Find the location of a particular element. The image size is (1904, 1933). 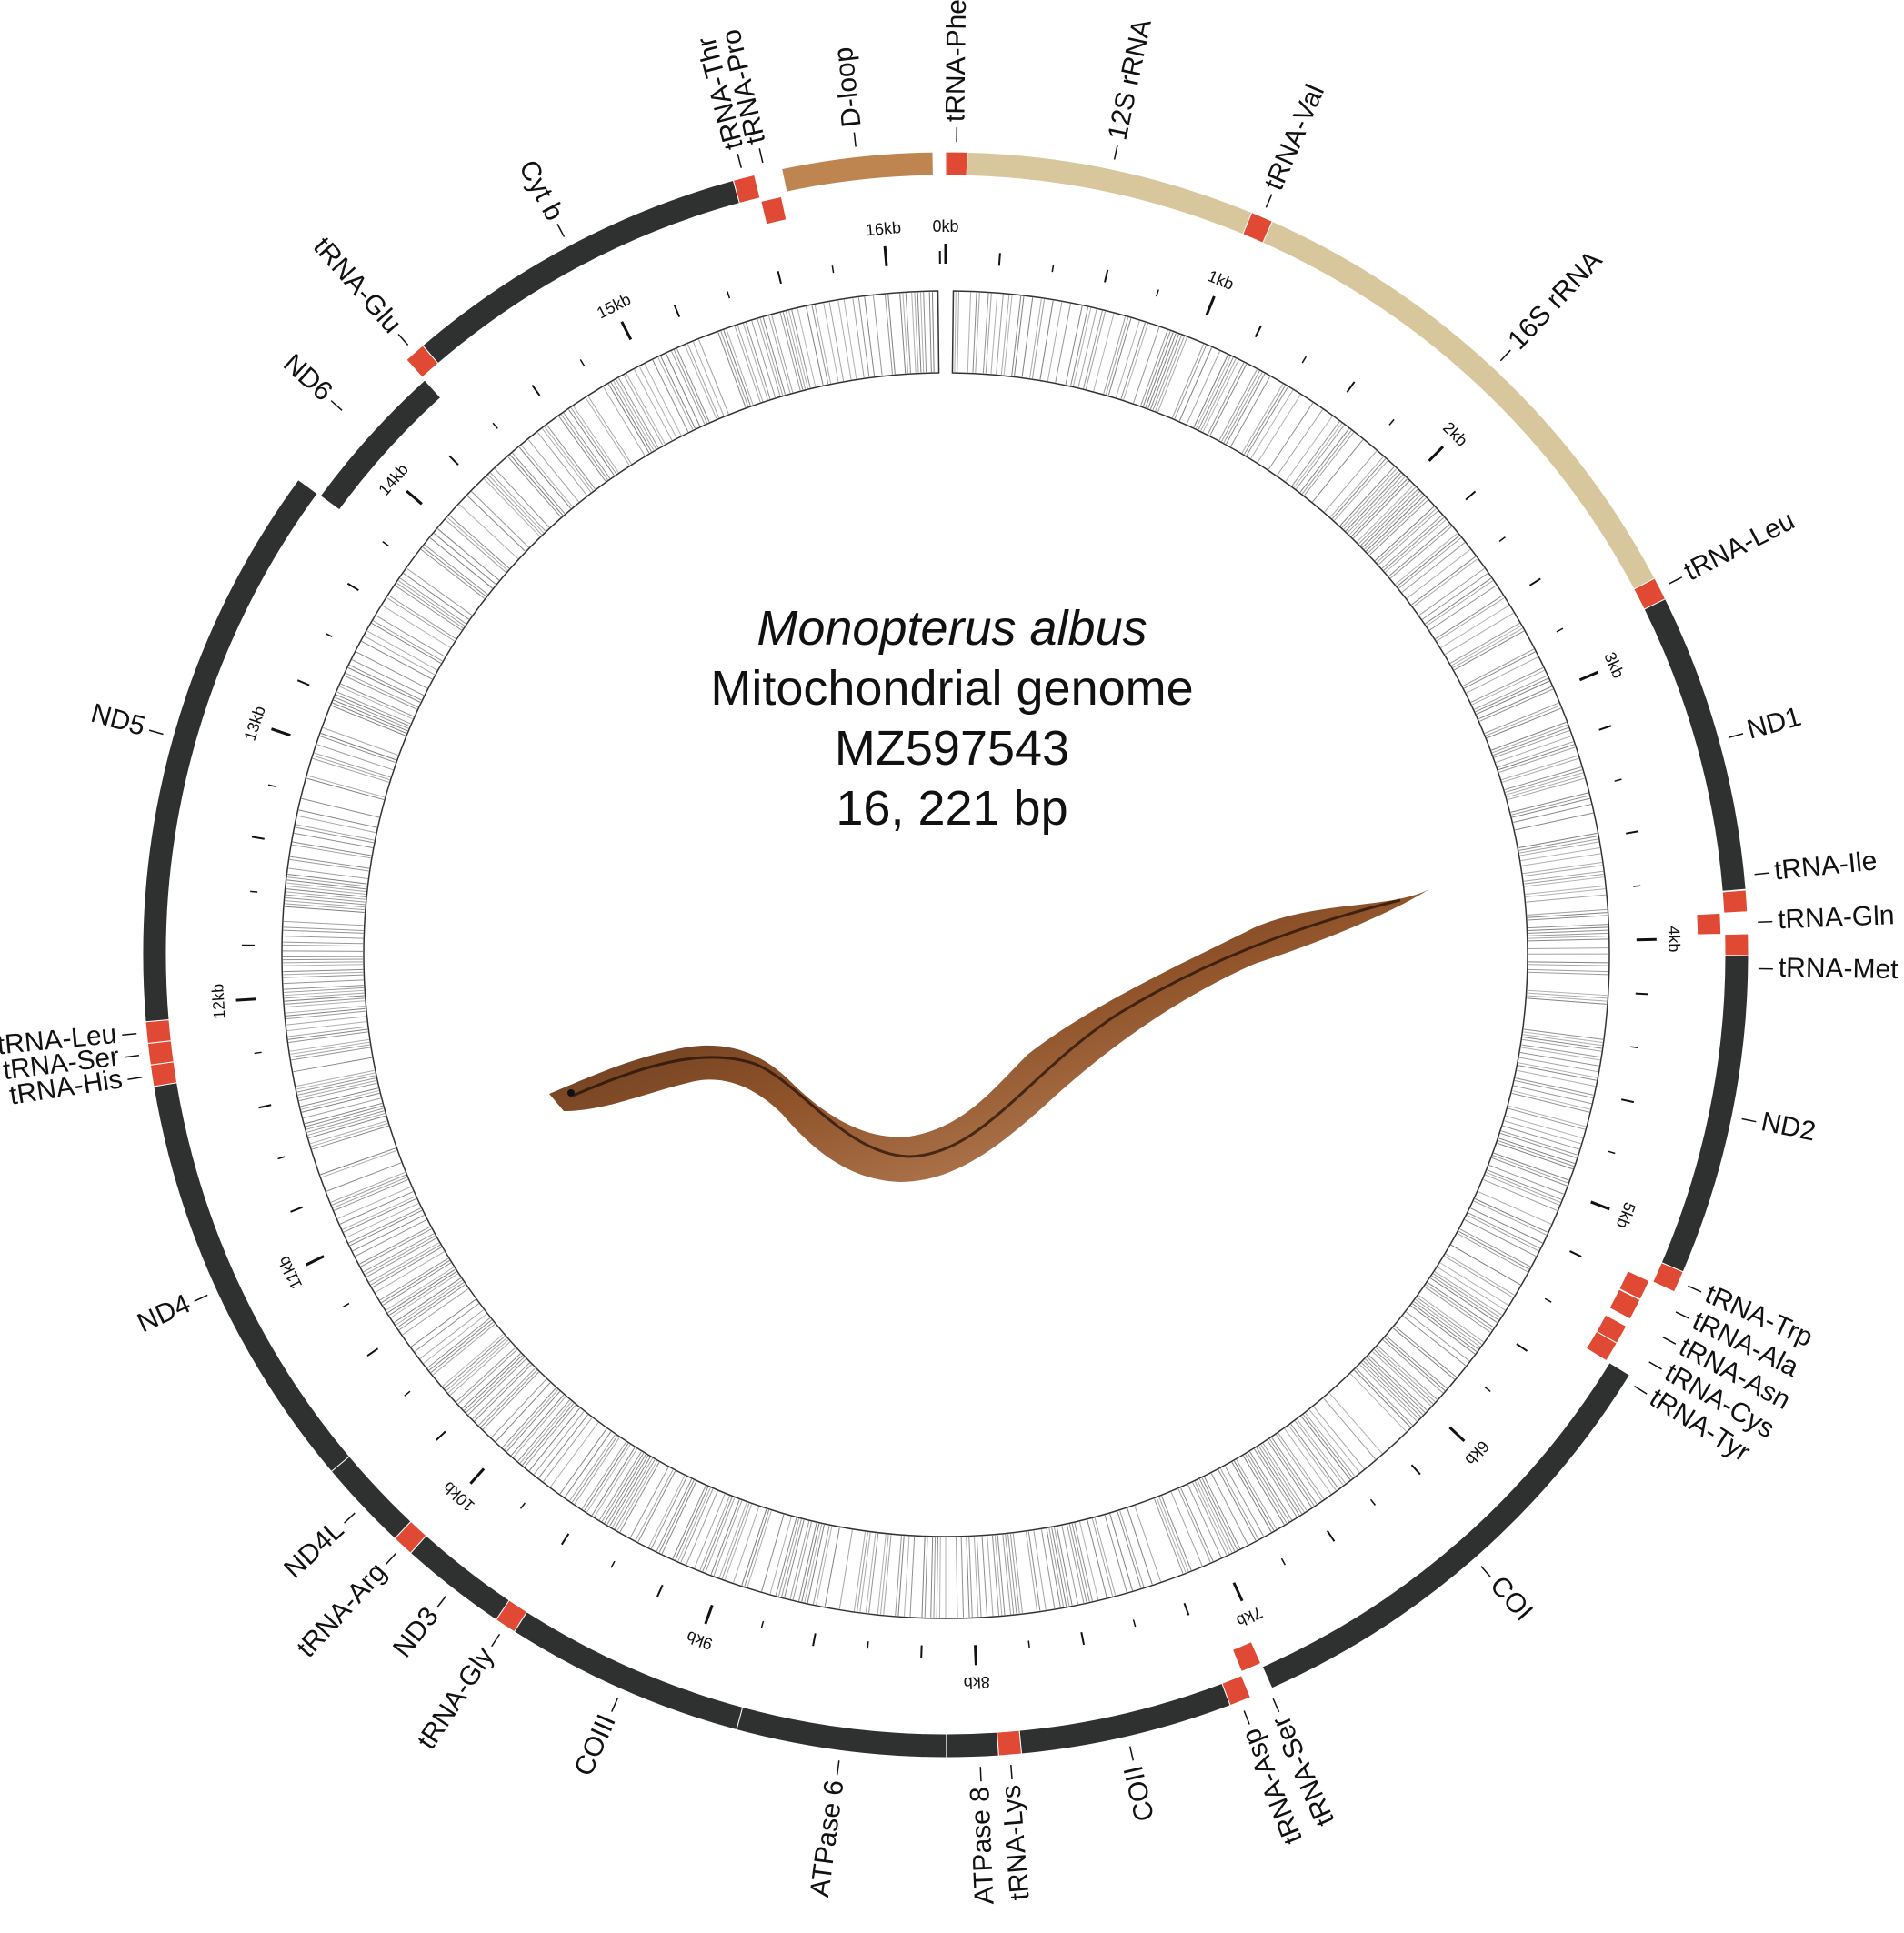

feature-trna-gln is located at coordinates (1709, 924).